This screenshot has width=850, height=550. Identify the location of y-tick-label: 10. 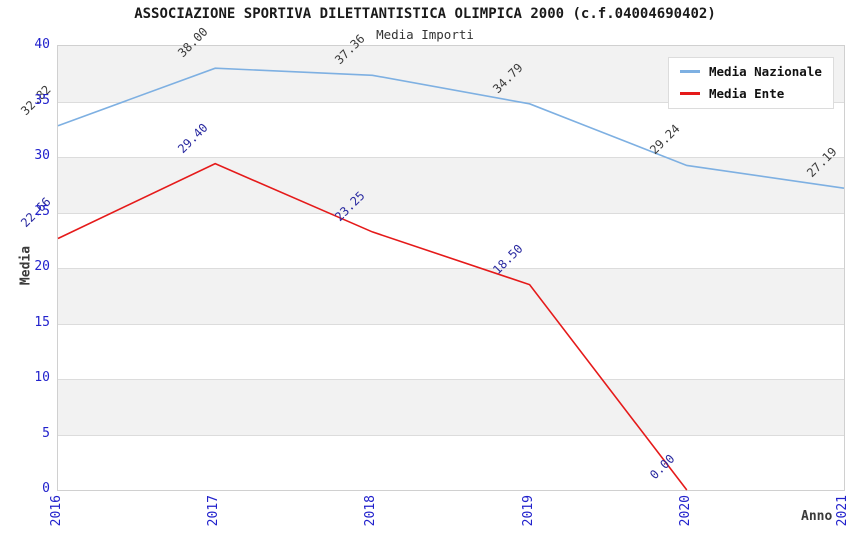
(42, 377).